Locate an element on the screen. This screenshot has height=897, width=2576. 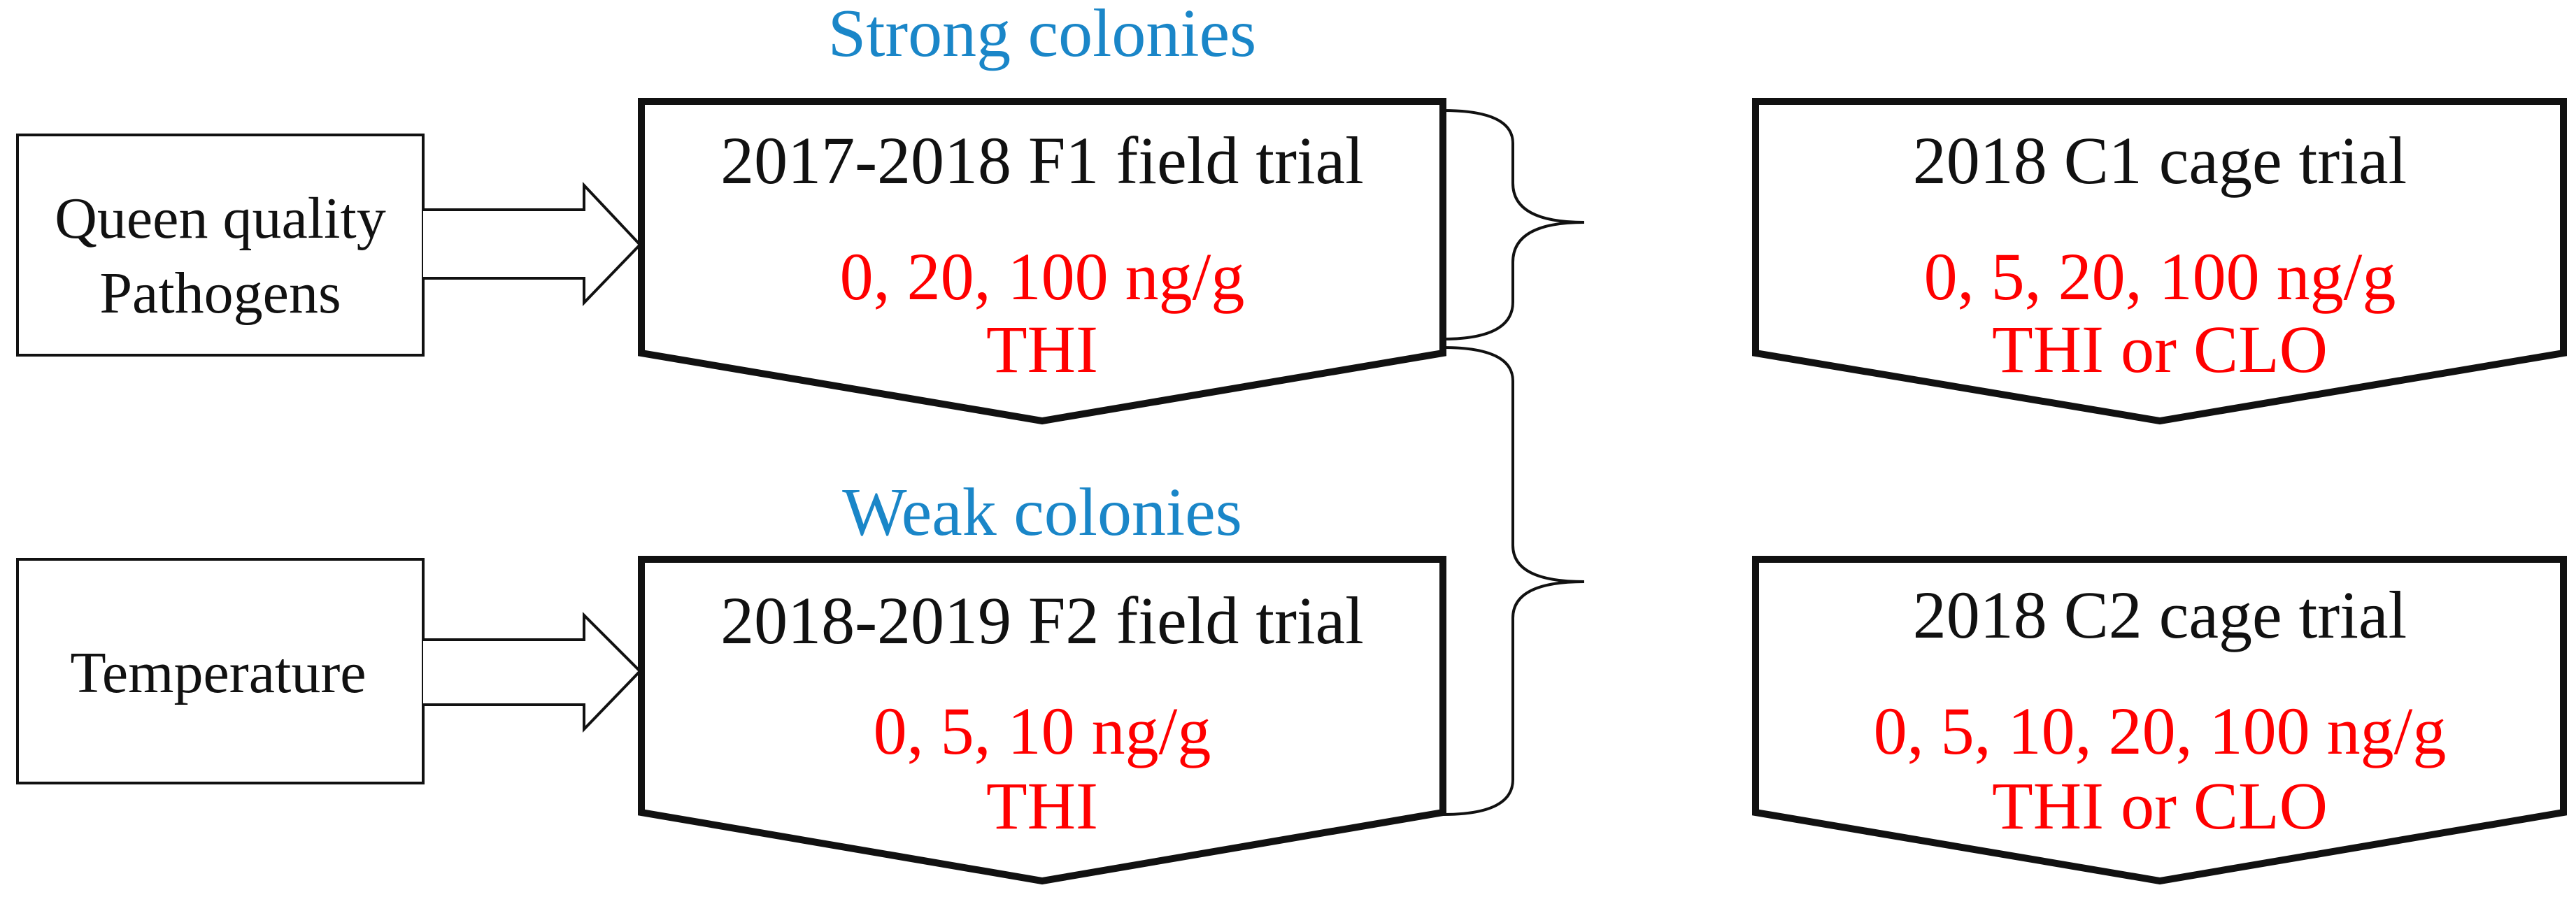
trial-c2-doses: 0, 5, 10, 20, 100 ng/g is located at coordinates (2160, 731).